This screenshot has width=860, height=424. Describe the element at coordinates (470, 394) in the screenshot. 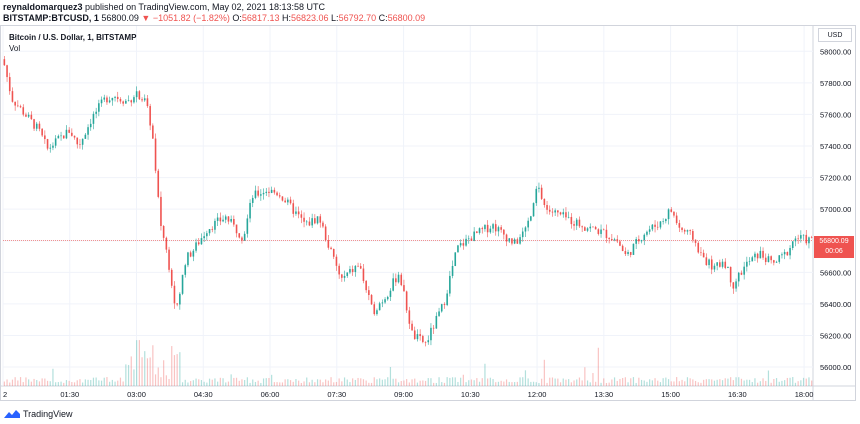

I see `x-tick-label: 10:30` at that location.